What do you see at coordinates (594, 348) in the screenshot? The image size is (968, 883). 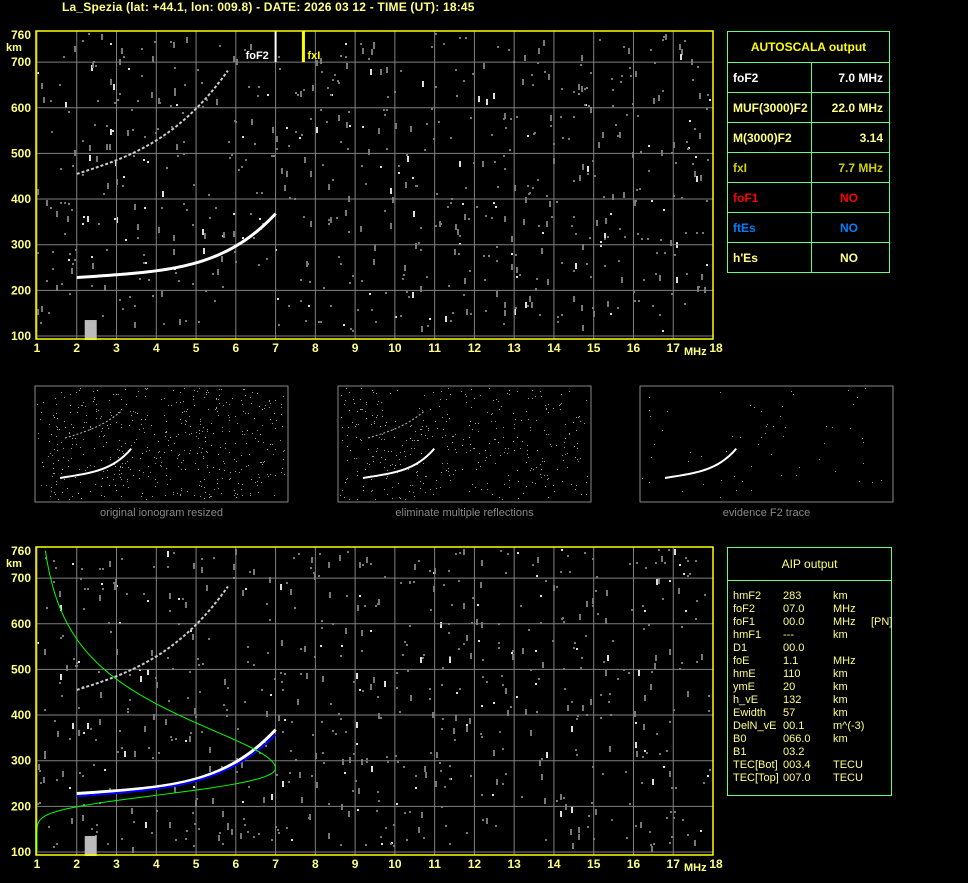 I see `x-tick-label: 15` at bounding box center [594, 348].